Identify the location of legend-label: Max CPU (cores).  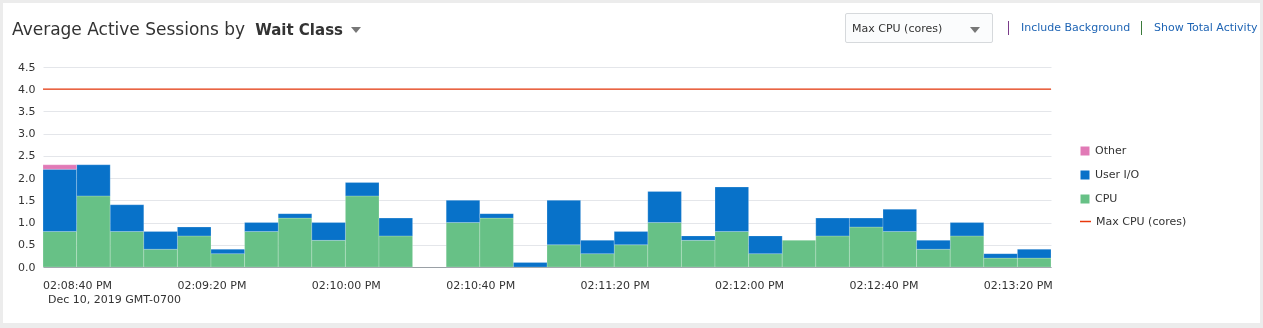
(1141, 221).